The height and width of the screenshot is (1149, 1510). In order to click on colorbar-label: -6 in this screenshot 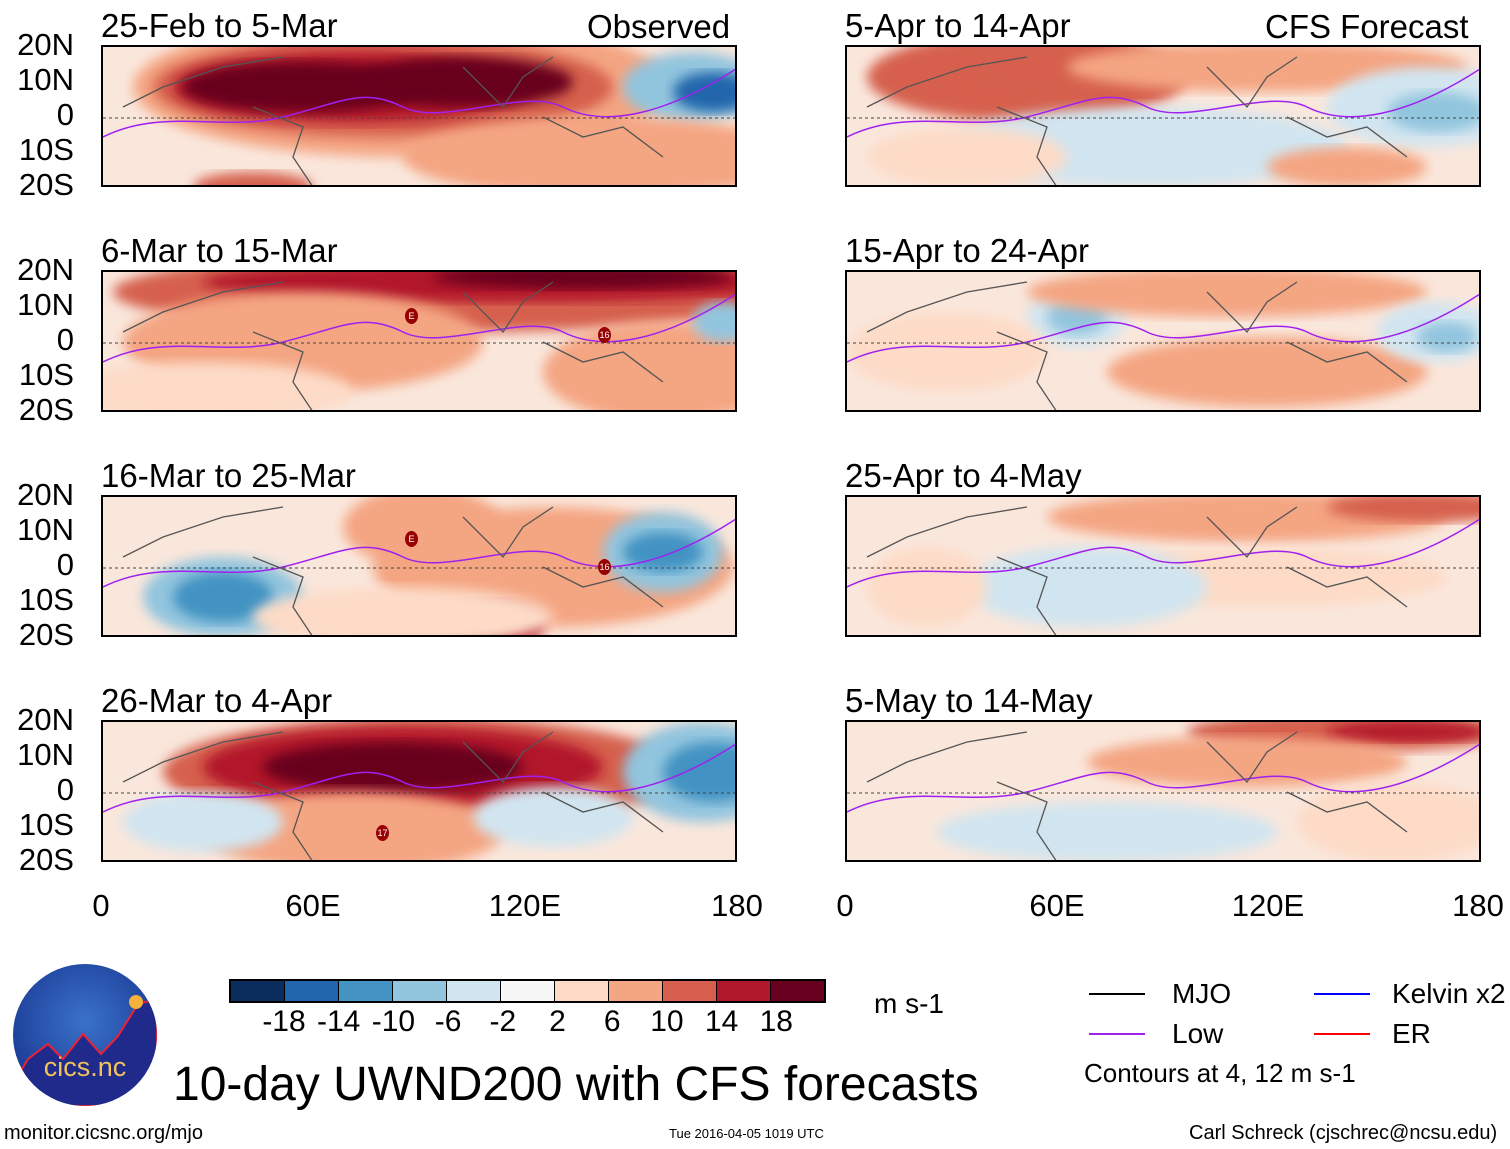, I will do `click(448, 1021)`.